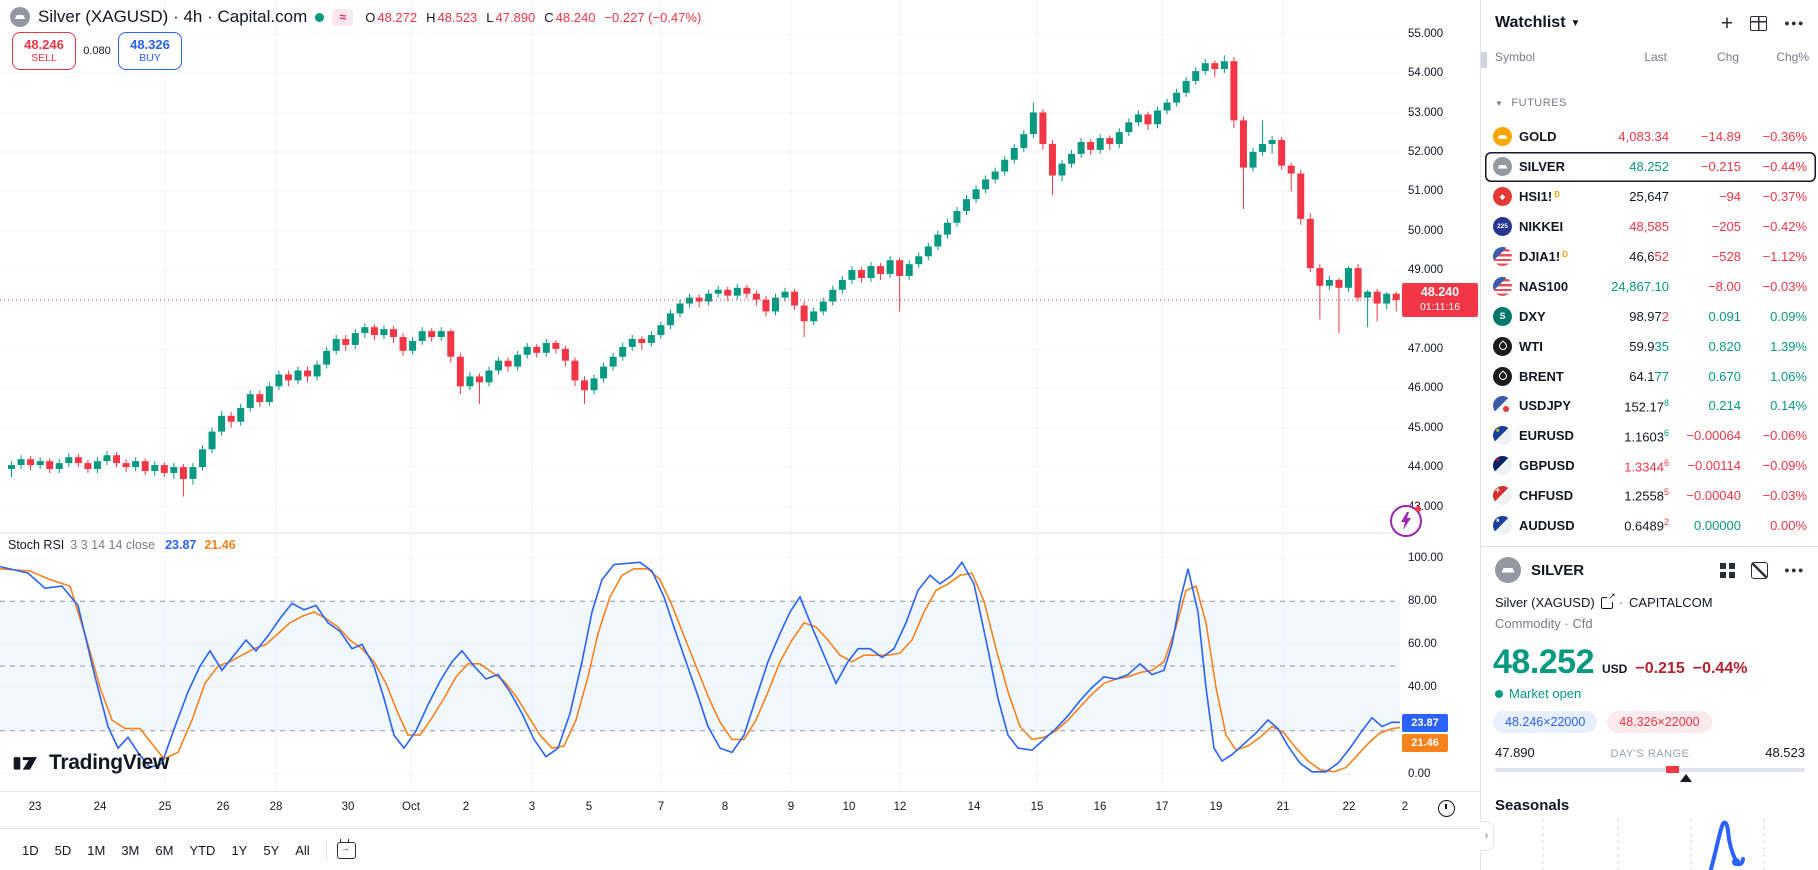  I want to click on time-tick: 21, so click(1283, 807).